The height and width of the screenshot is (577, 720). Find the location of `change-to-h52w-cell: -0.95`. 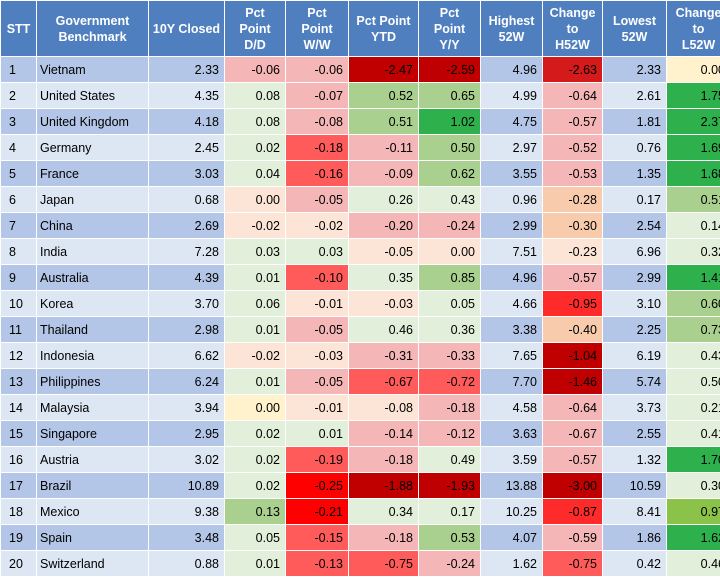

change-to-h52w-cell: -0.95 is located at coordinates (573, 304).